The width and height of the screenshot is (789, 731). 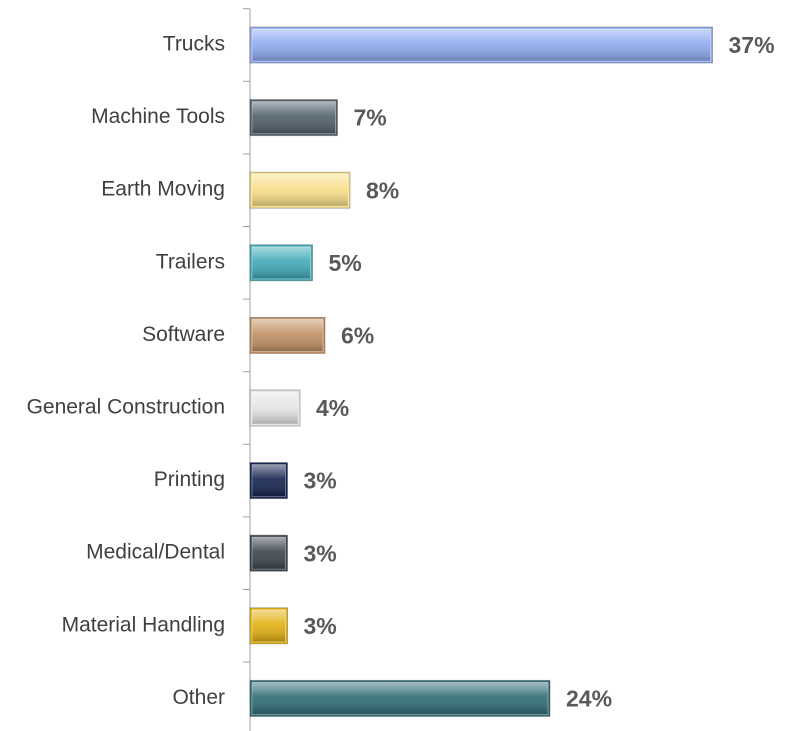 I want to click on value-label: 24%, so click(x=589, y=698).